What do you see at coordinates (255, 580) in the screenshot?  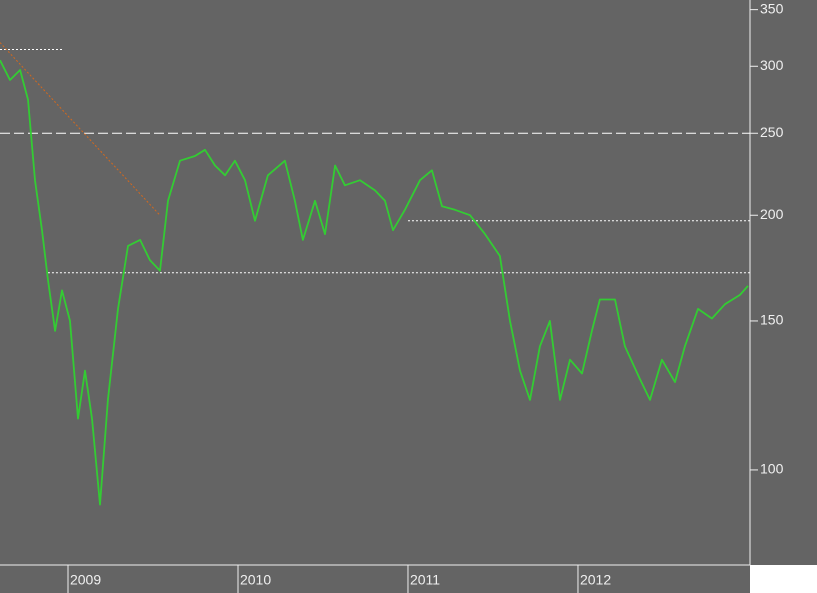 I see `x-tick-label: 2010` at bounding box center [255, 580].